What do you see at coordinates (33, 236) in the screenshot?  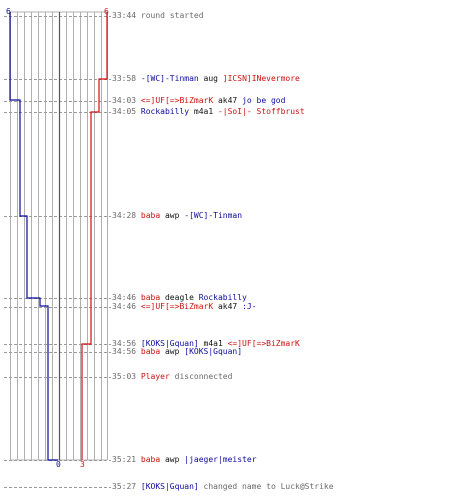 I see `blue-team-alive-line` at bounding box center [33, 236].